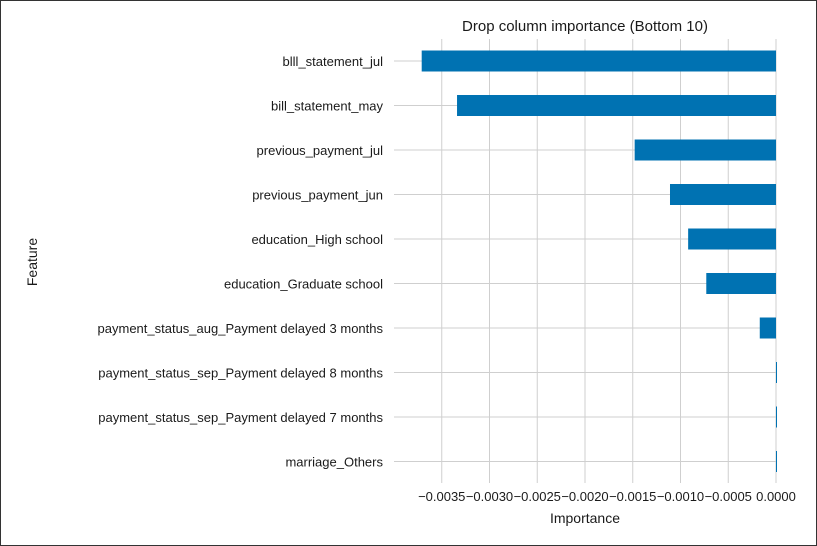  I want to click on bar-previous-payment-jun, so click(722, 194).